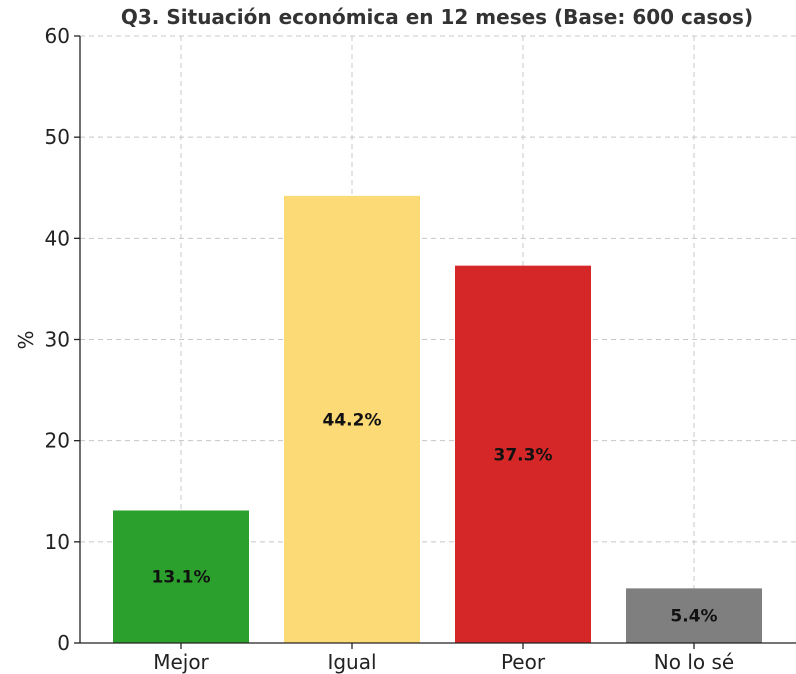 Image resolution: width=796 pixels, height=674 pixels. What do you see at coordinates (57, 340) in the screenshot?
I see `y-tick-label: 30` at bounding box center [57, 340].